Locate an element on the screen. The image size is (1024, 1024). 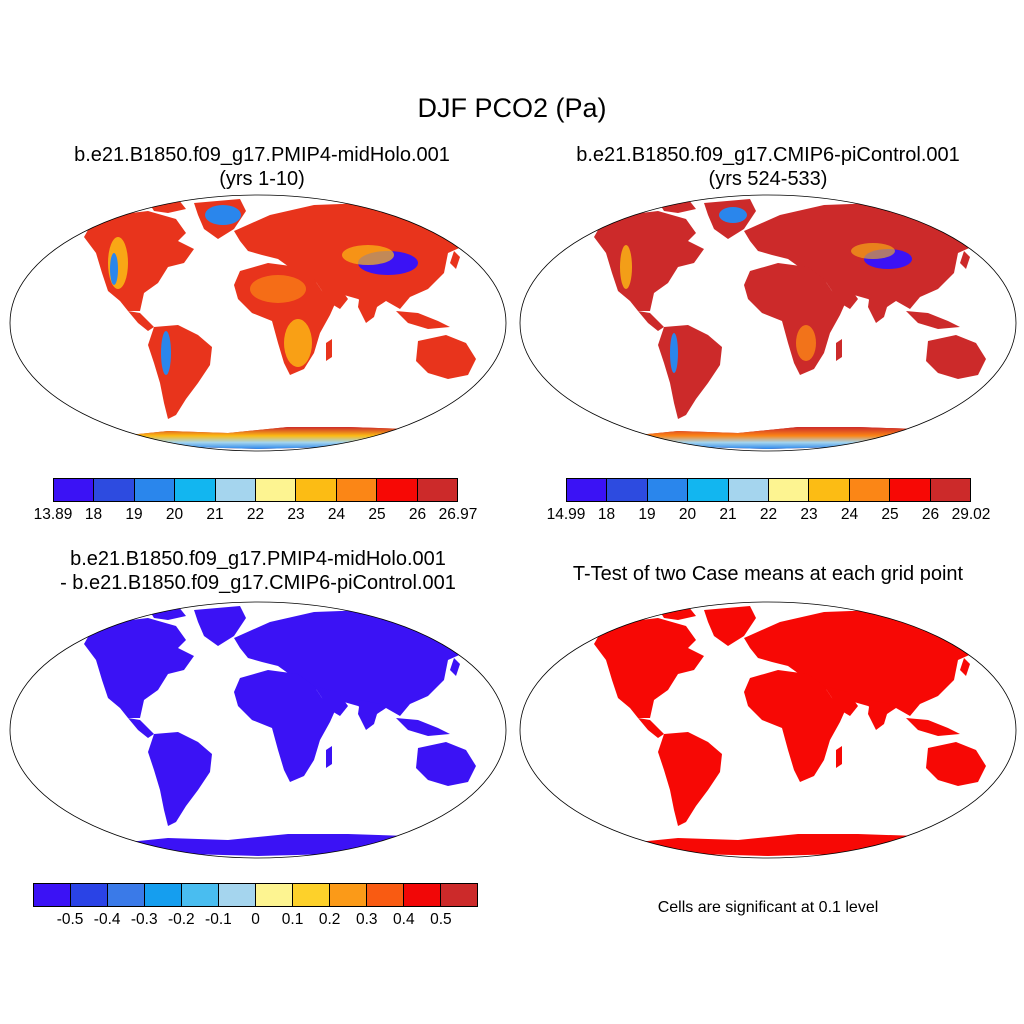
panel3-title-line1: b.e21.B1850.f09_g17.PMIP4-midHolo.001 is located at coordinates (258, 559).